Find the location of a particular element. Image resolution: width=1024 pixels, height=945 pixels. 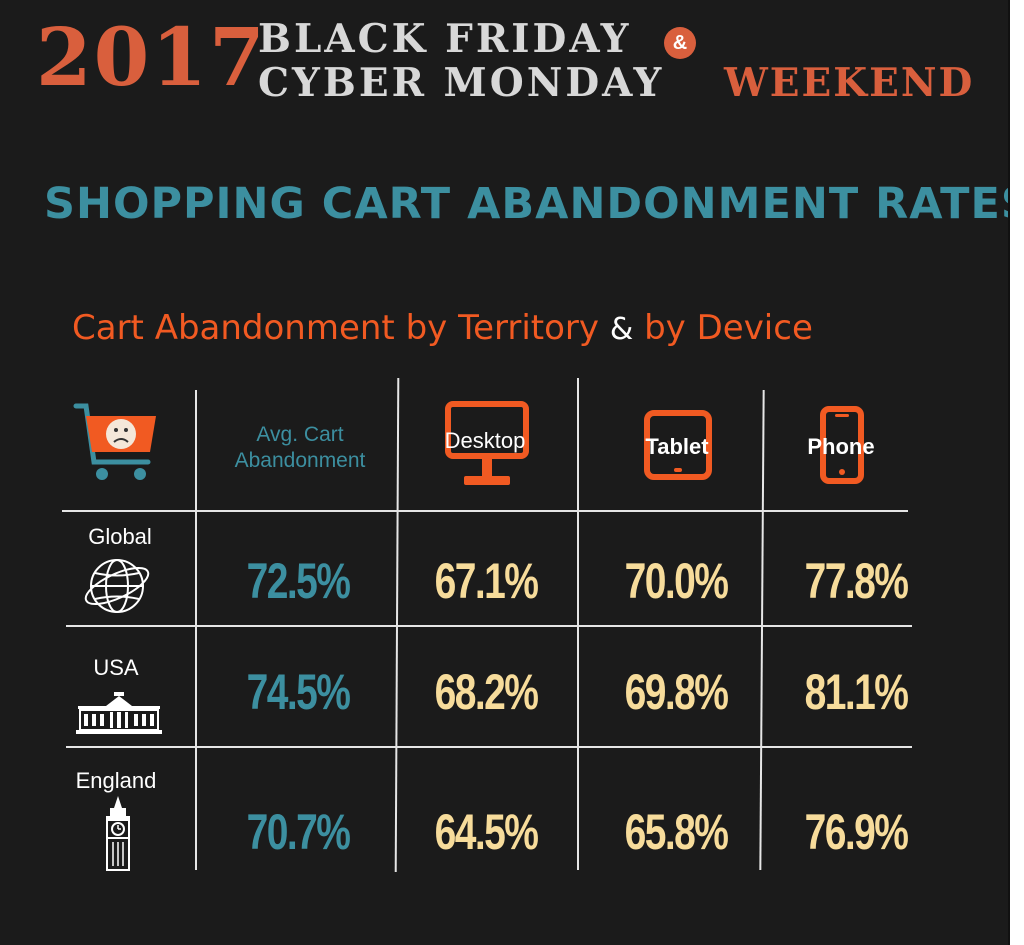

phone-icon is located at coordinates (842, 445).